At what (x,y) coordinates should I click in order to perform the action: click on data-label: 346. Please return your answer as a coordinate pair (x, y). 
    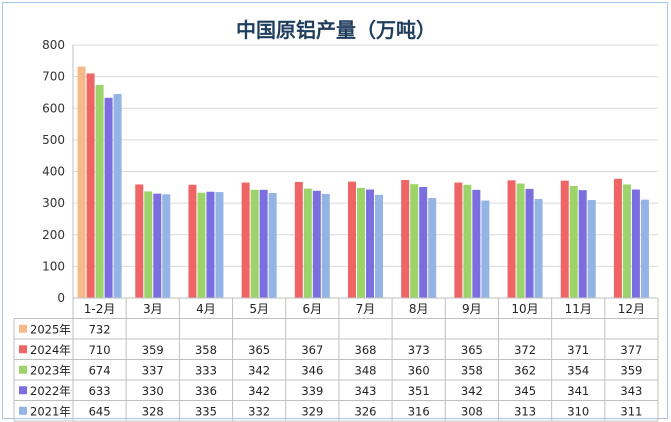
    Looking at the image, I should click on (312, 370).